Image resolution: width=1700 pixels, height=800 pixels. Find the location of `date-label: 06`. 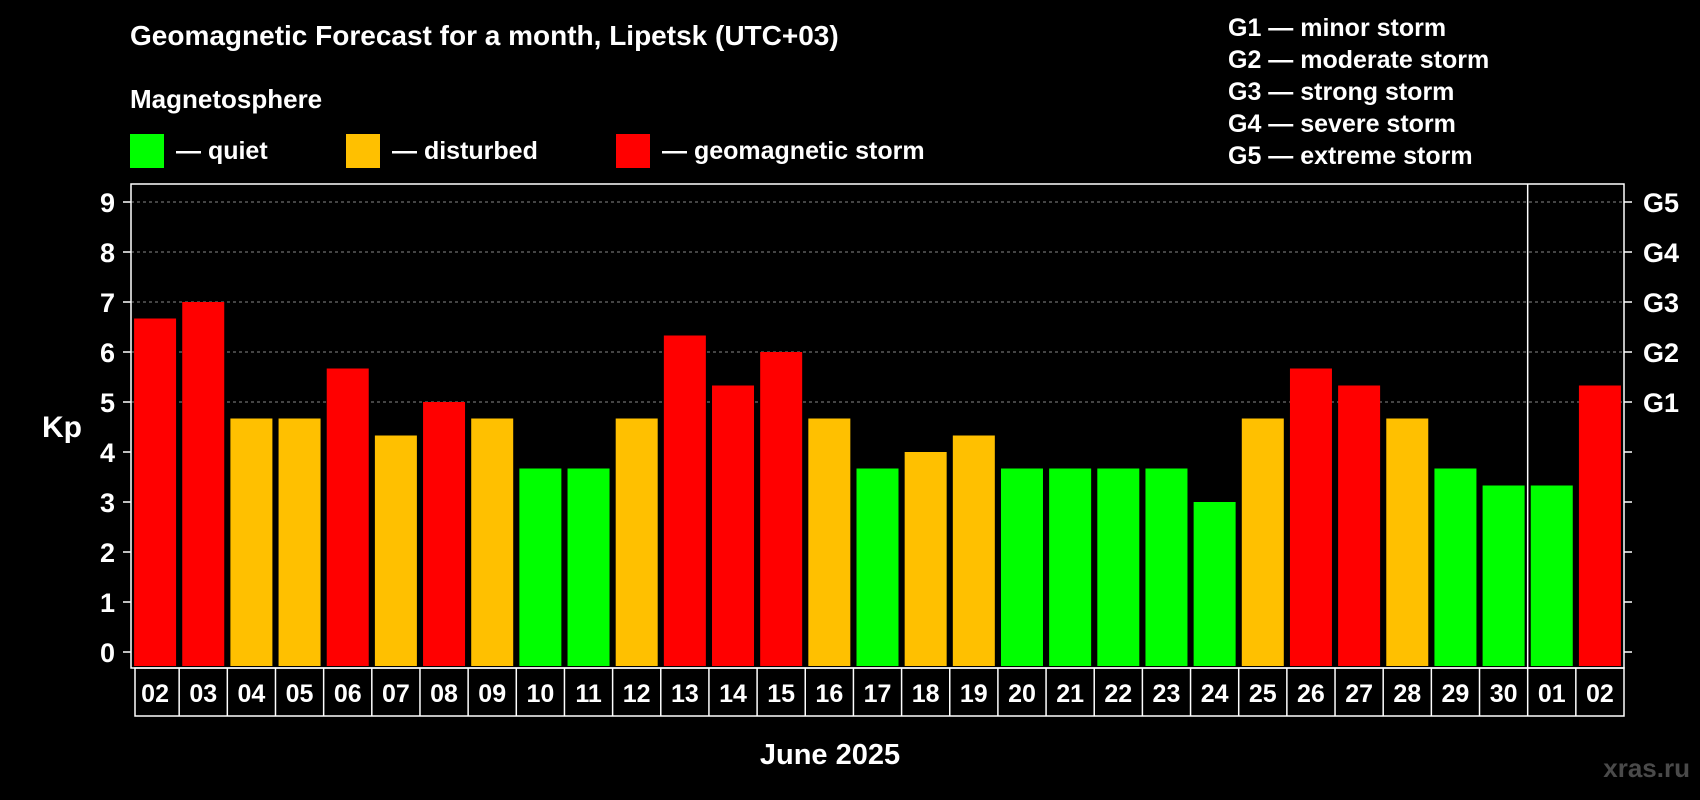

date-label: 06 is located at coordinates (348, 694).